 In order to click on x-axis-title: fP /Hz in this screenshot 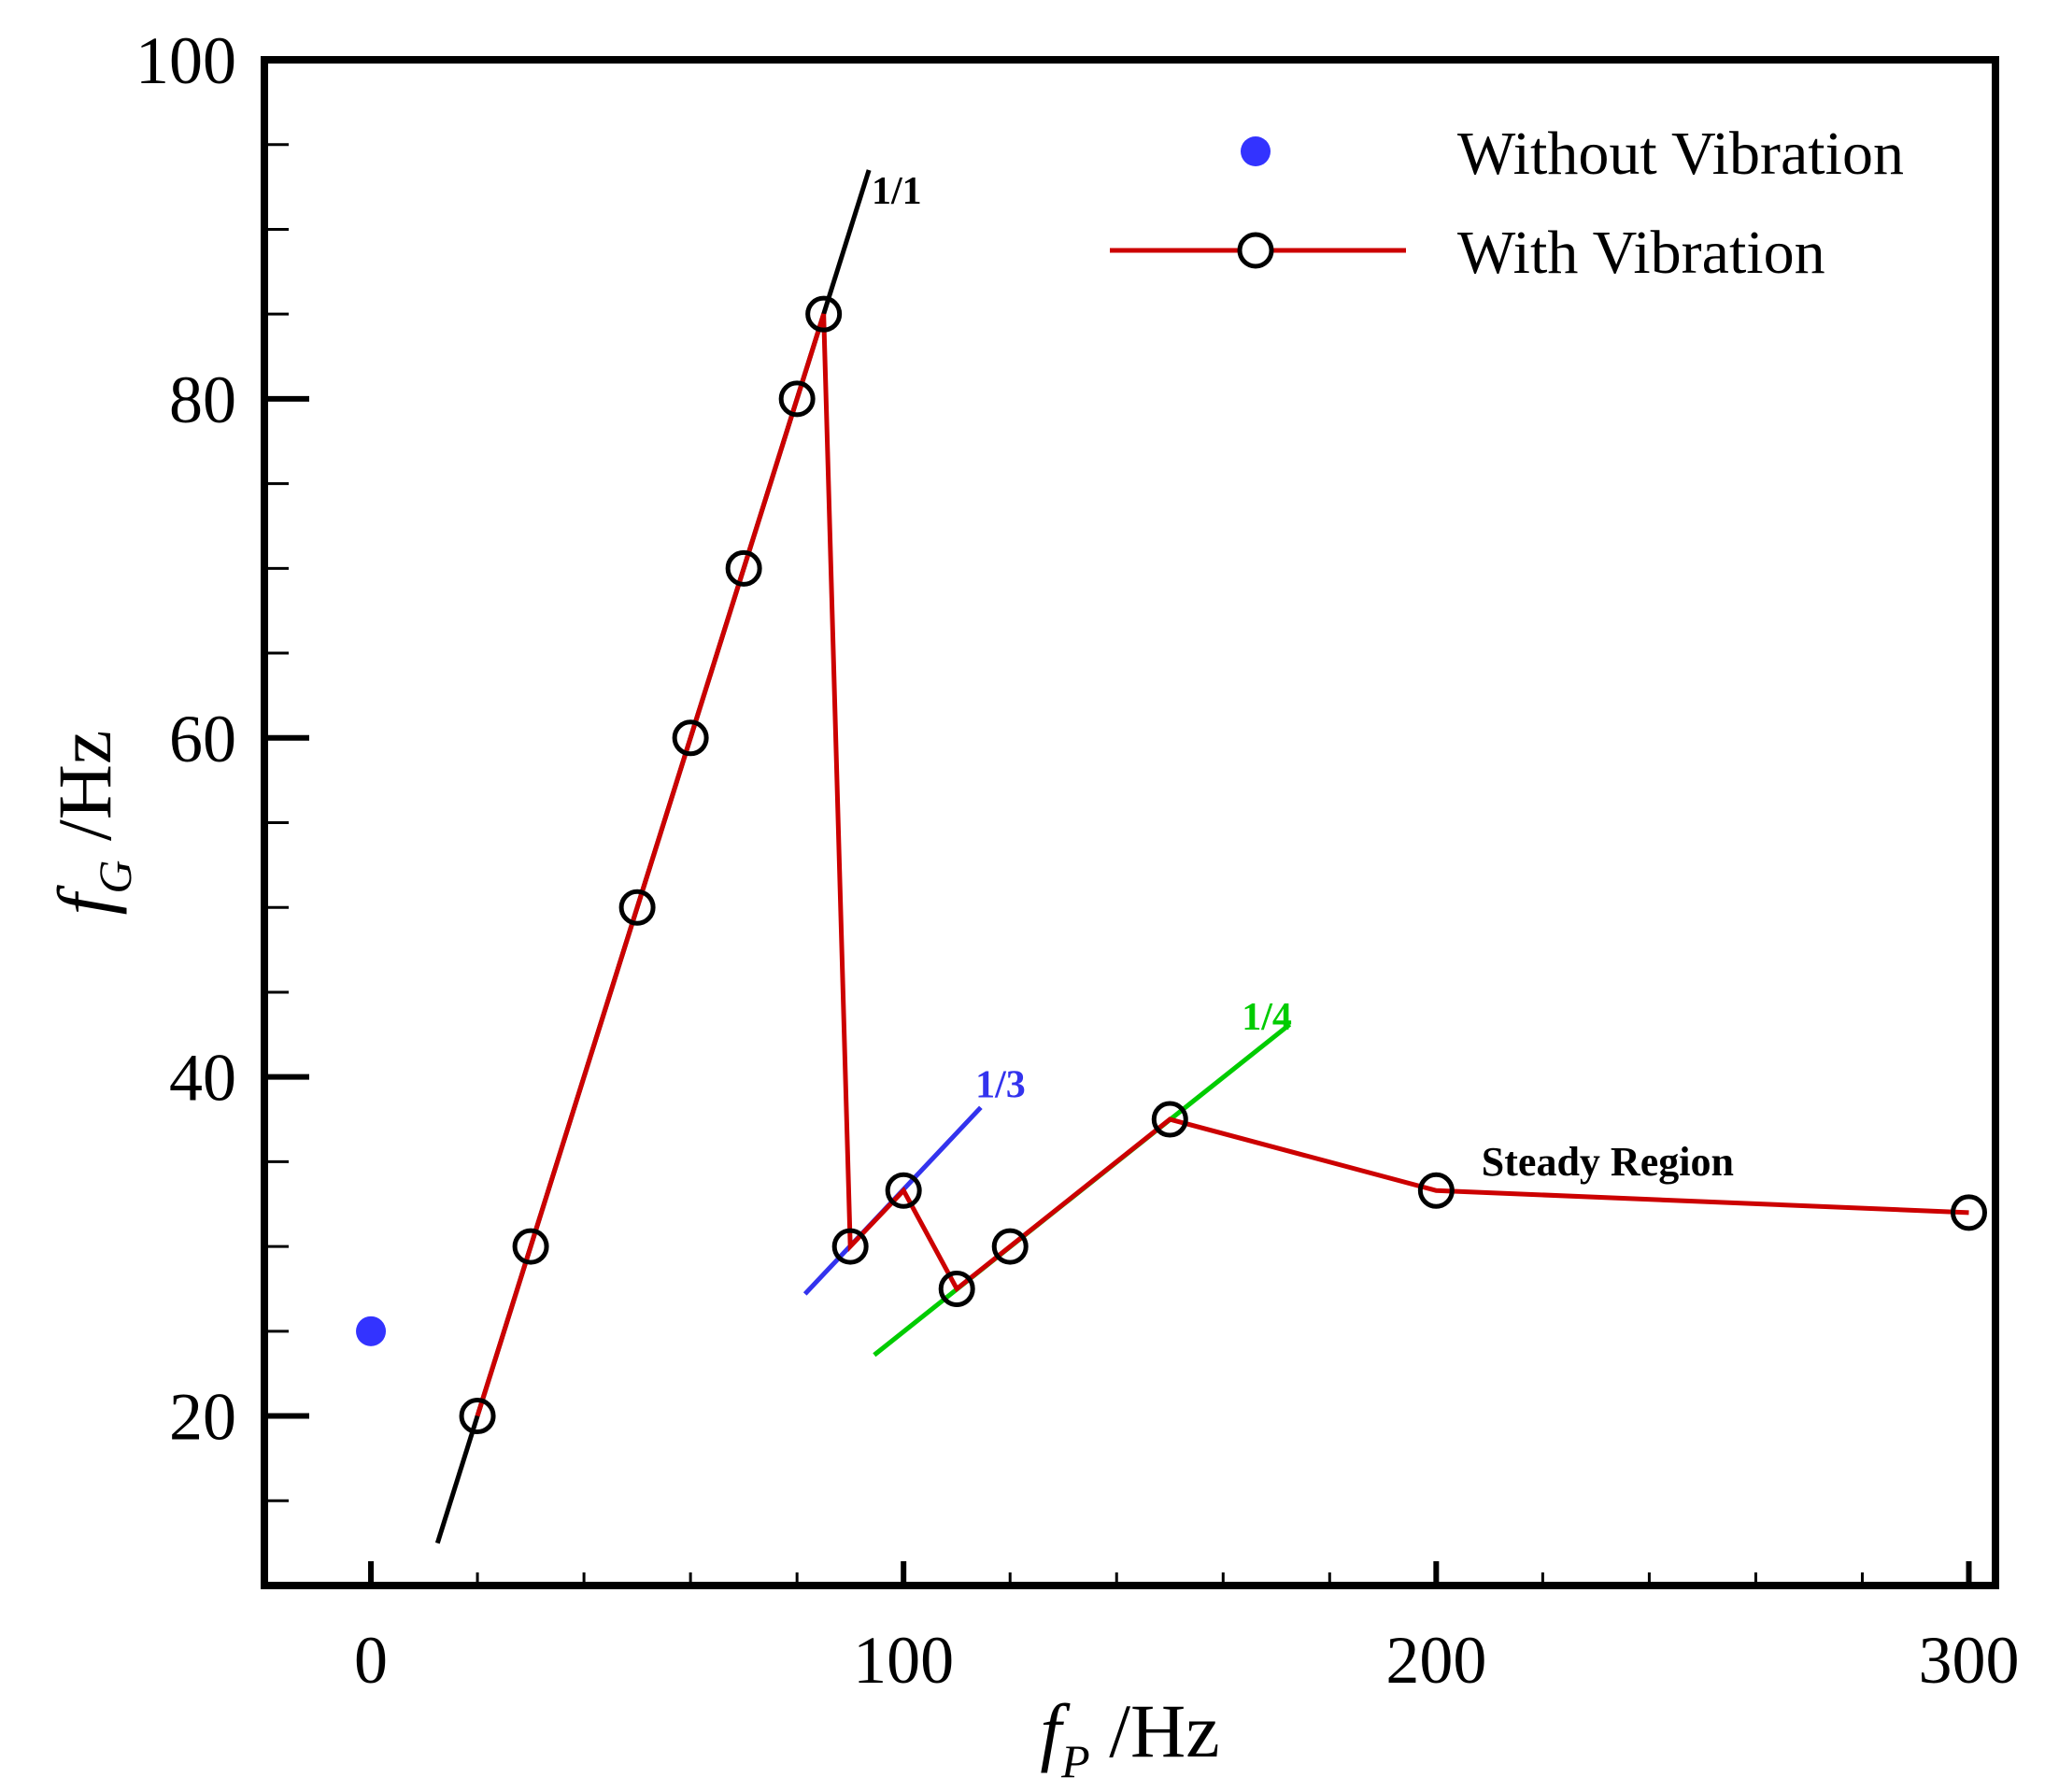, I will do `click(1129, 1737)`.